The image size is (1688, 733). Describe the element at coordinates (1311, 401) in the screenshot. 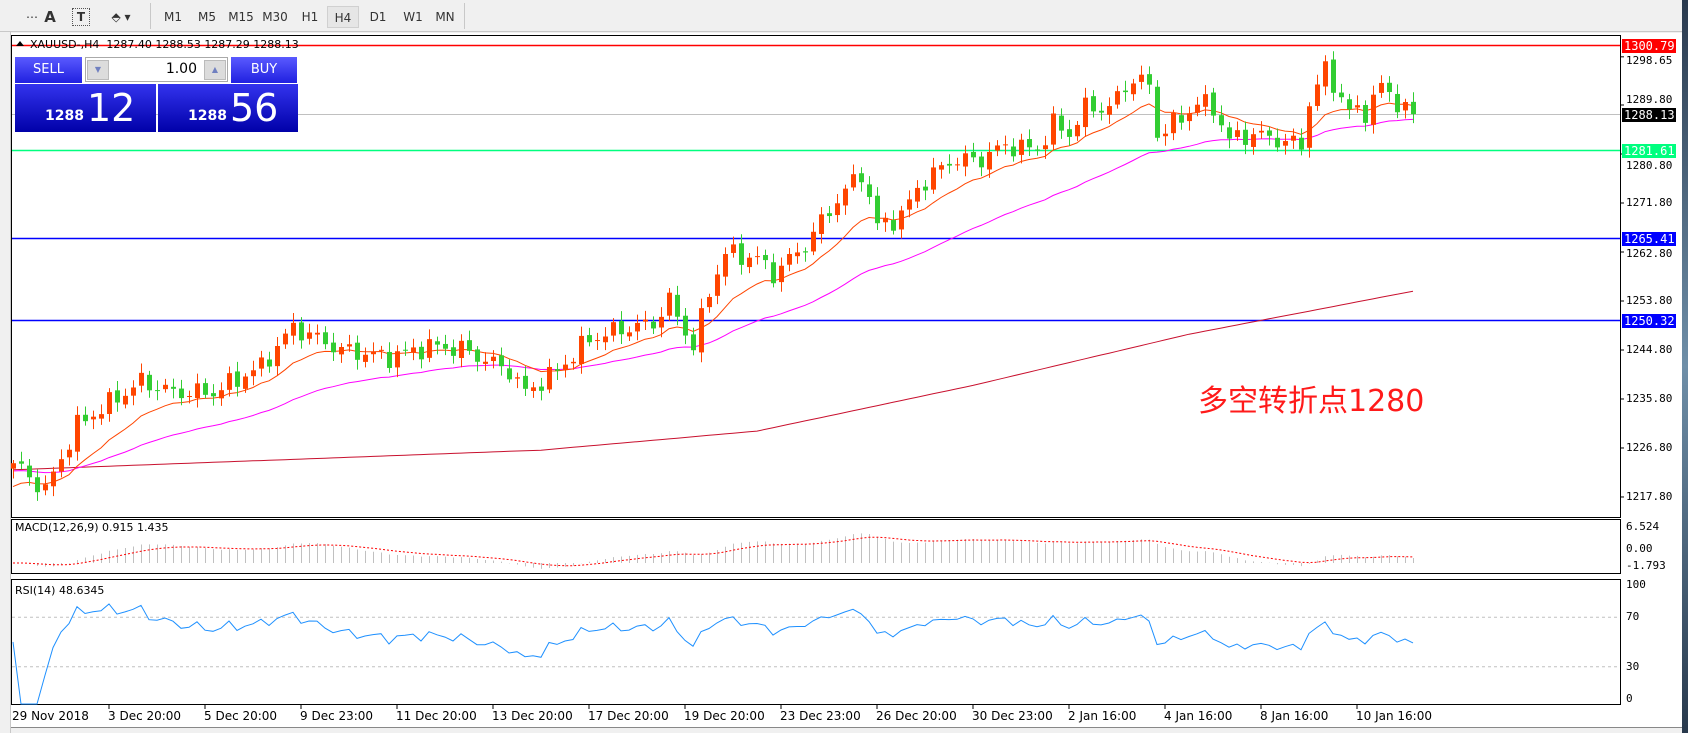

I see `annotation-text: 多空转折点1280` at that location.